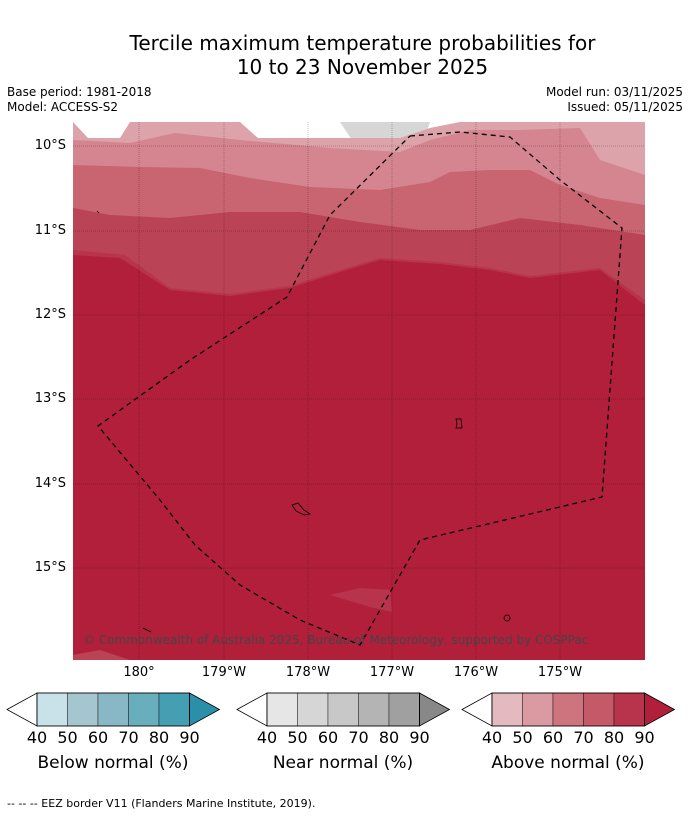  I want to click on colorbar-near-min-arrow, so click(252, 709).